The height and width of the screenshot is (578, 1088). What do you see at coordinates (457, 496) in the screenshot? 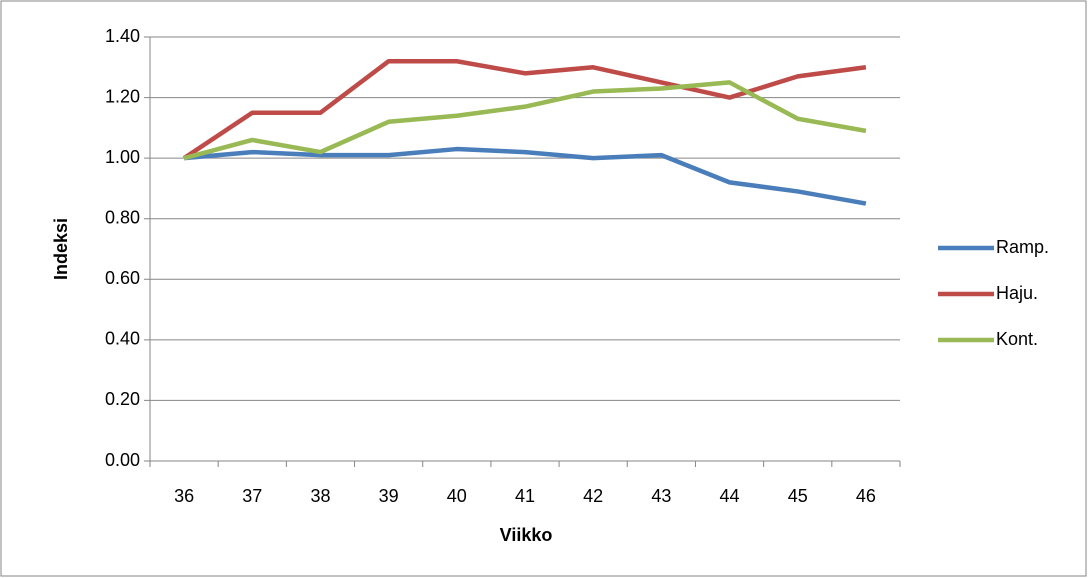
I see `x-tick-label: 40` at bounding box center [457, 496].